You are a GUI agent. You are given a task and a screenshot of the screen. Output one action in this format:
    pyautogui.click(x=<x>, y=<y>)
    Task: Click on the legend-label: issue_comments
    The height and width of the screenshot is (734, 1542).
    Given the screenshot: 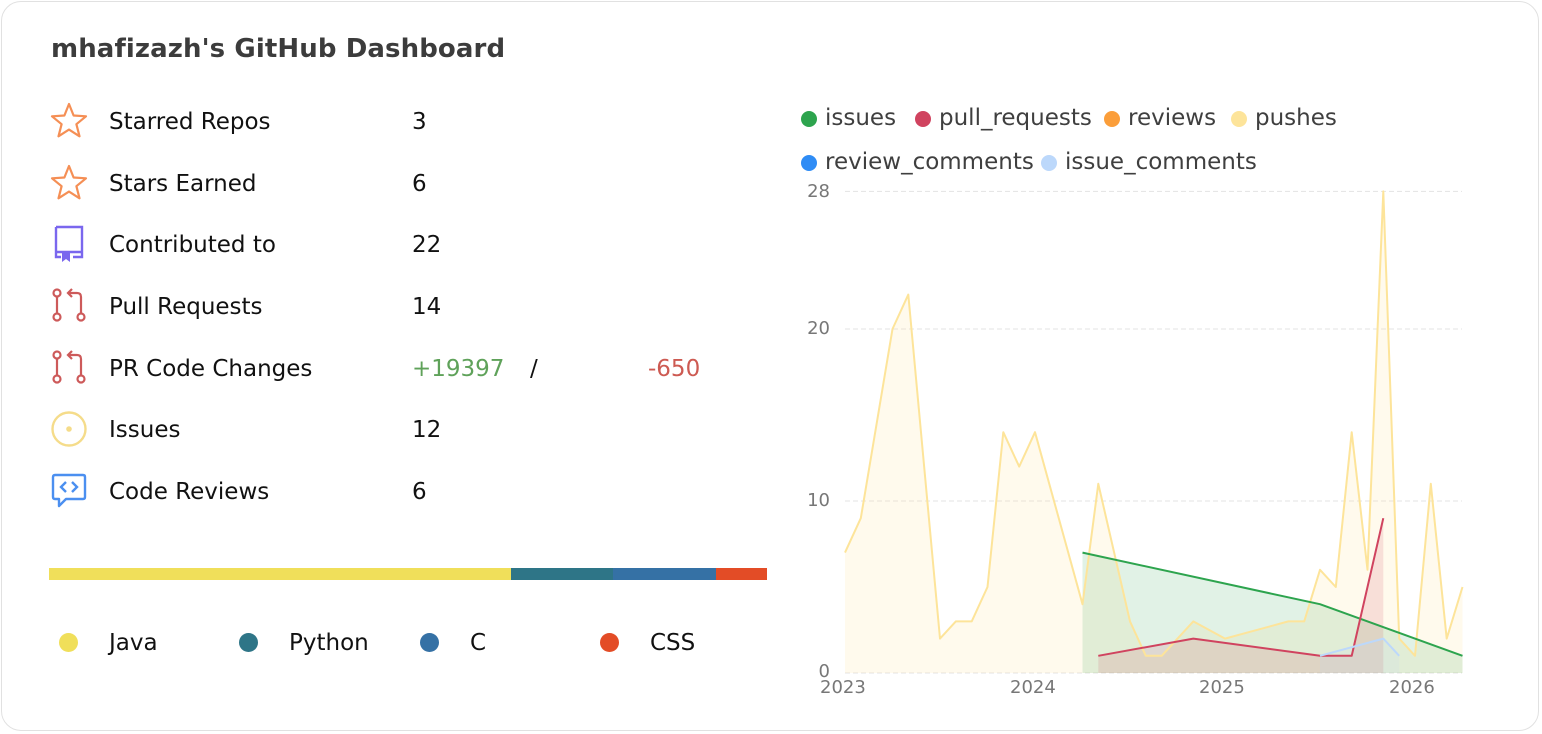 What is the action you would take?
    pyautogui.click(x=1161, y=162)
    